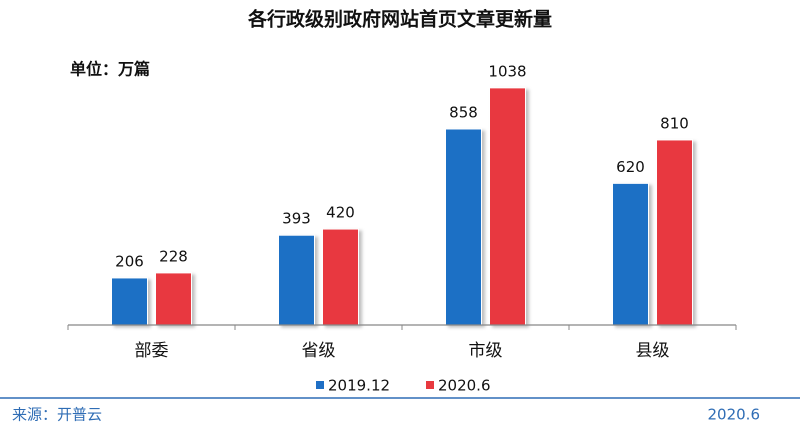 The width and height of the screenshot is (800, 434). Describe the element at coordinates (319, 351) in the screenshot. I see `x-tick-label: 省级` at that location.